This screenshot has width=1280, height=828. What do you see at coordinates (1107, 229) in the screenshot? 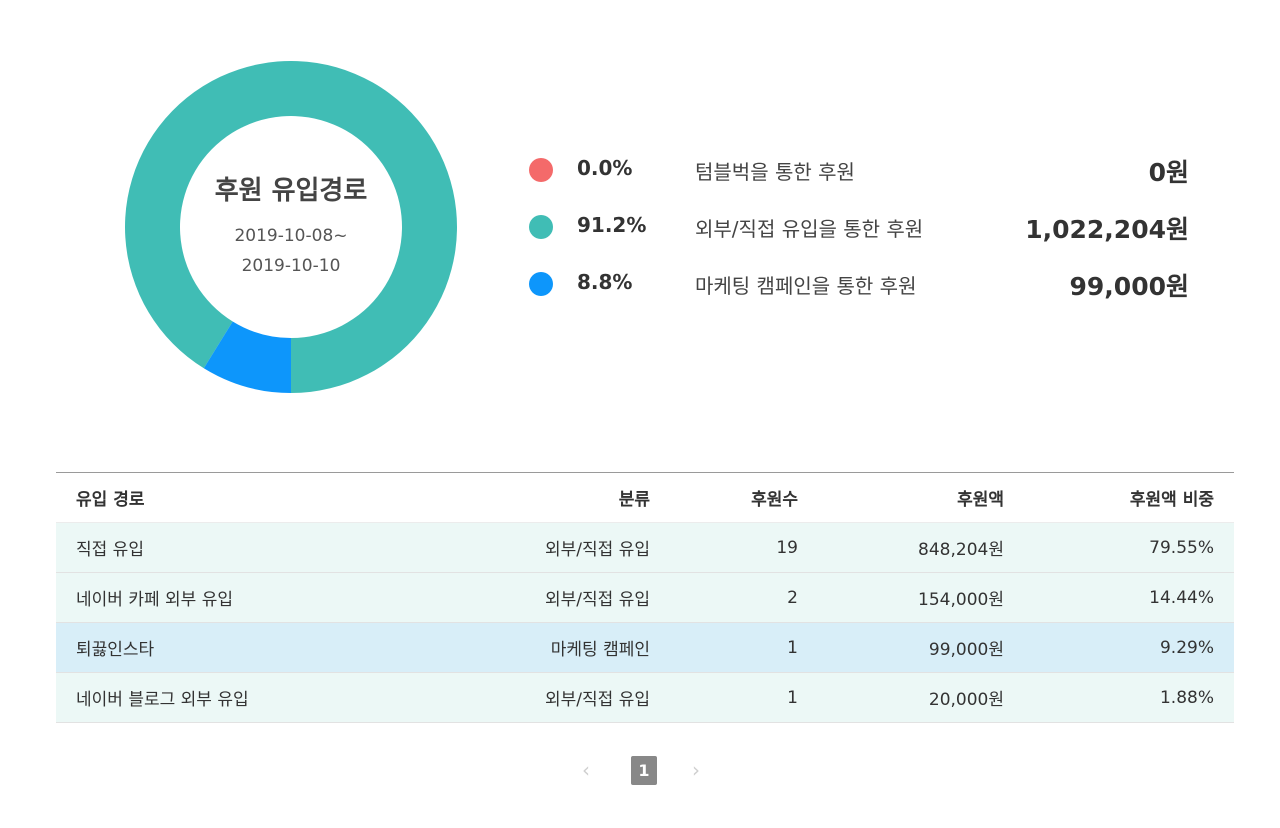
I see `legend-amount: 1,022,204원` at bounding box center [1107, 229].